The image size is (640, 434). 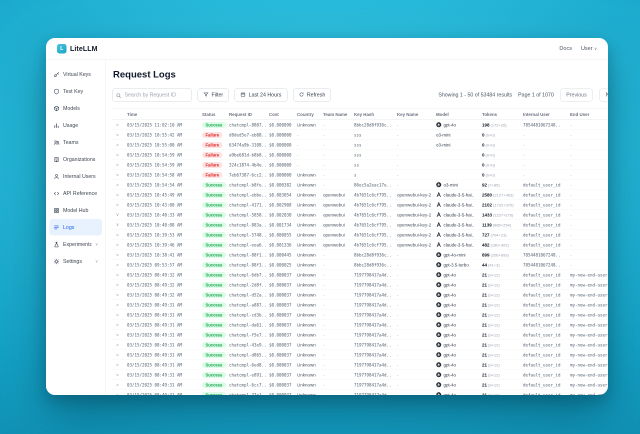 What do you see at coordinates (76, 125) in the screenshot?
I see `sidebar-item-usage: Usage` at bounding box center [76, 125].